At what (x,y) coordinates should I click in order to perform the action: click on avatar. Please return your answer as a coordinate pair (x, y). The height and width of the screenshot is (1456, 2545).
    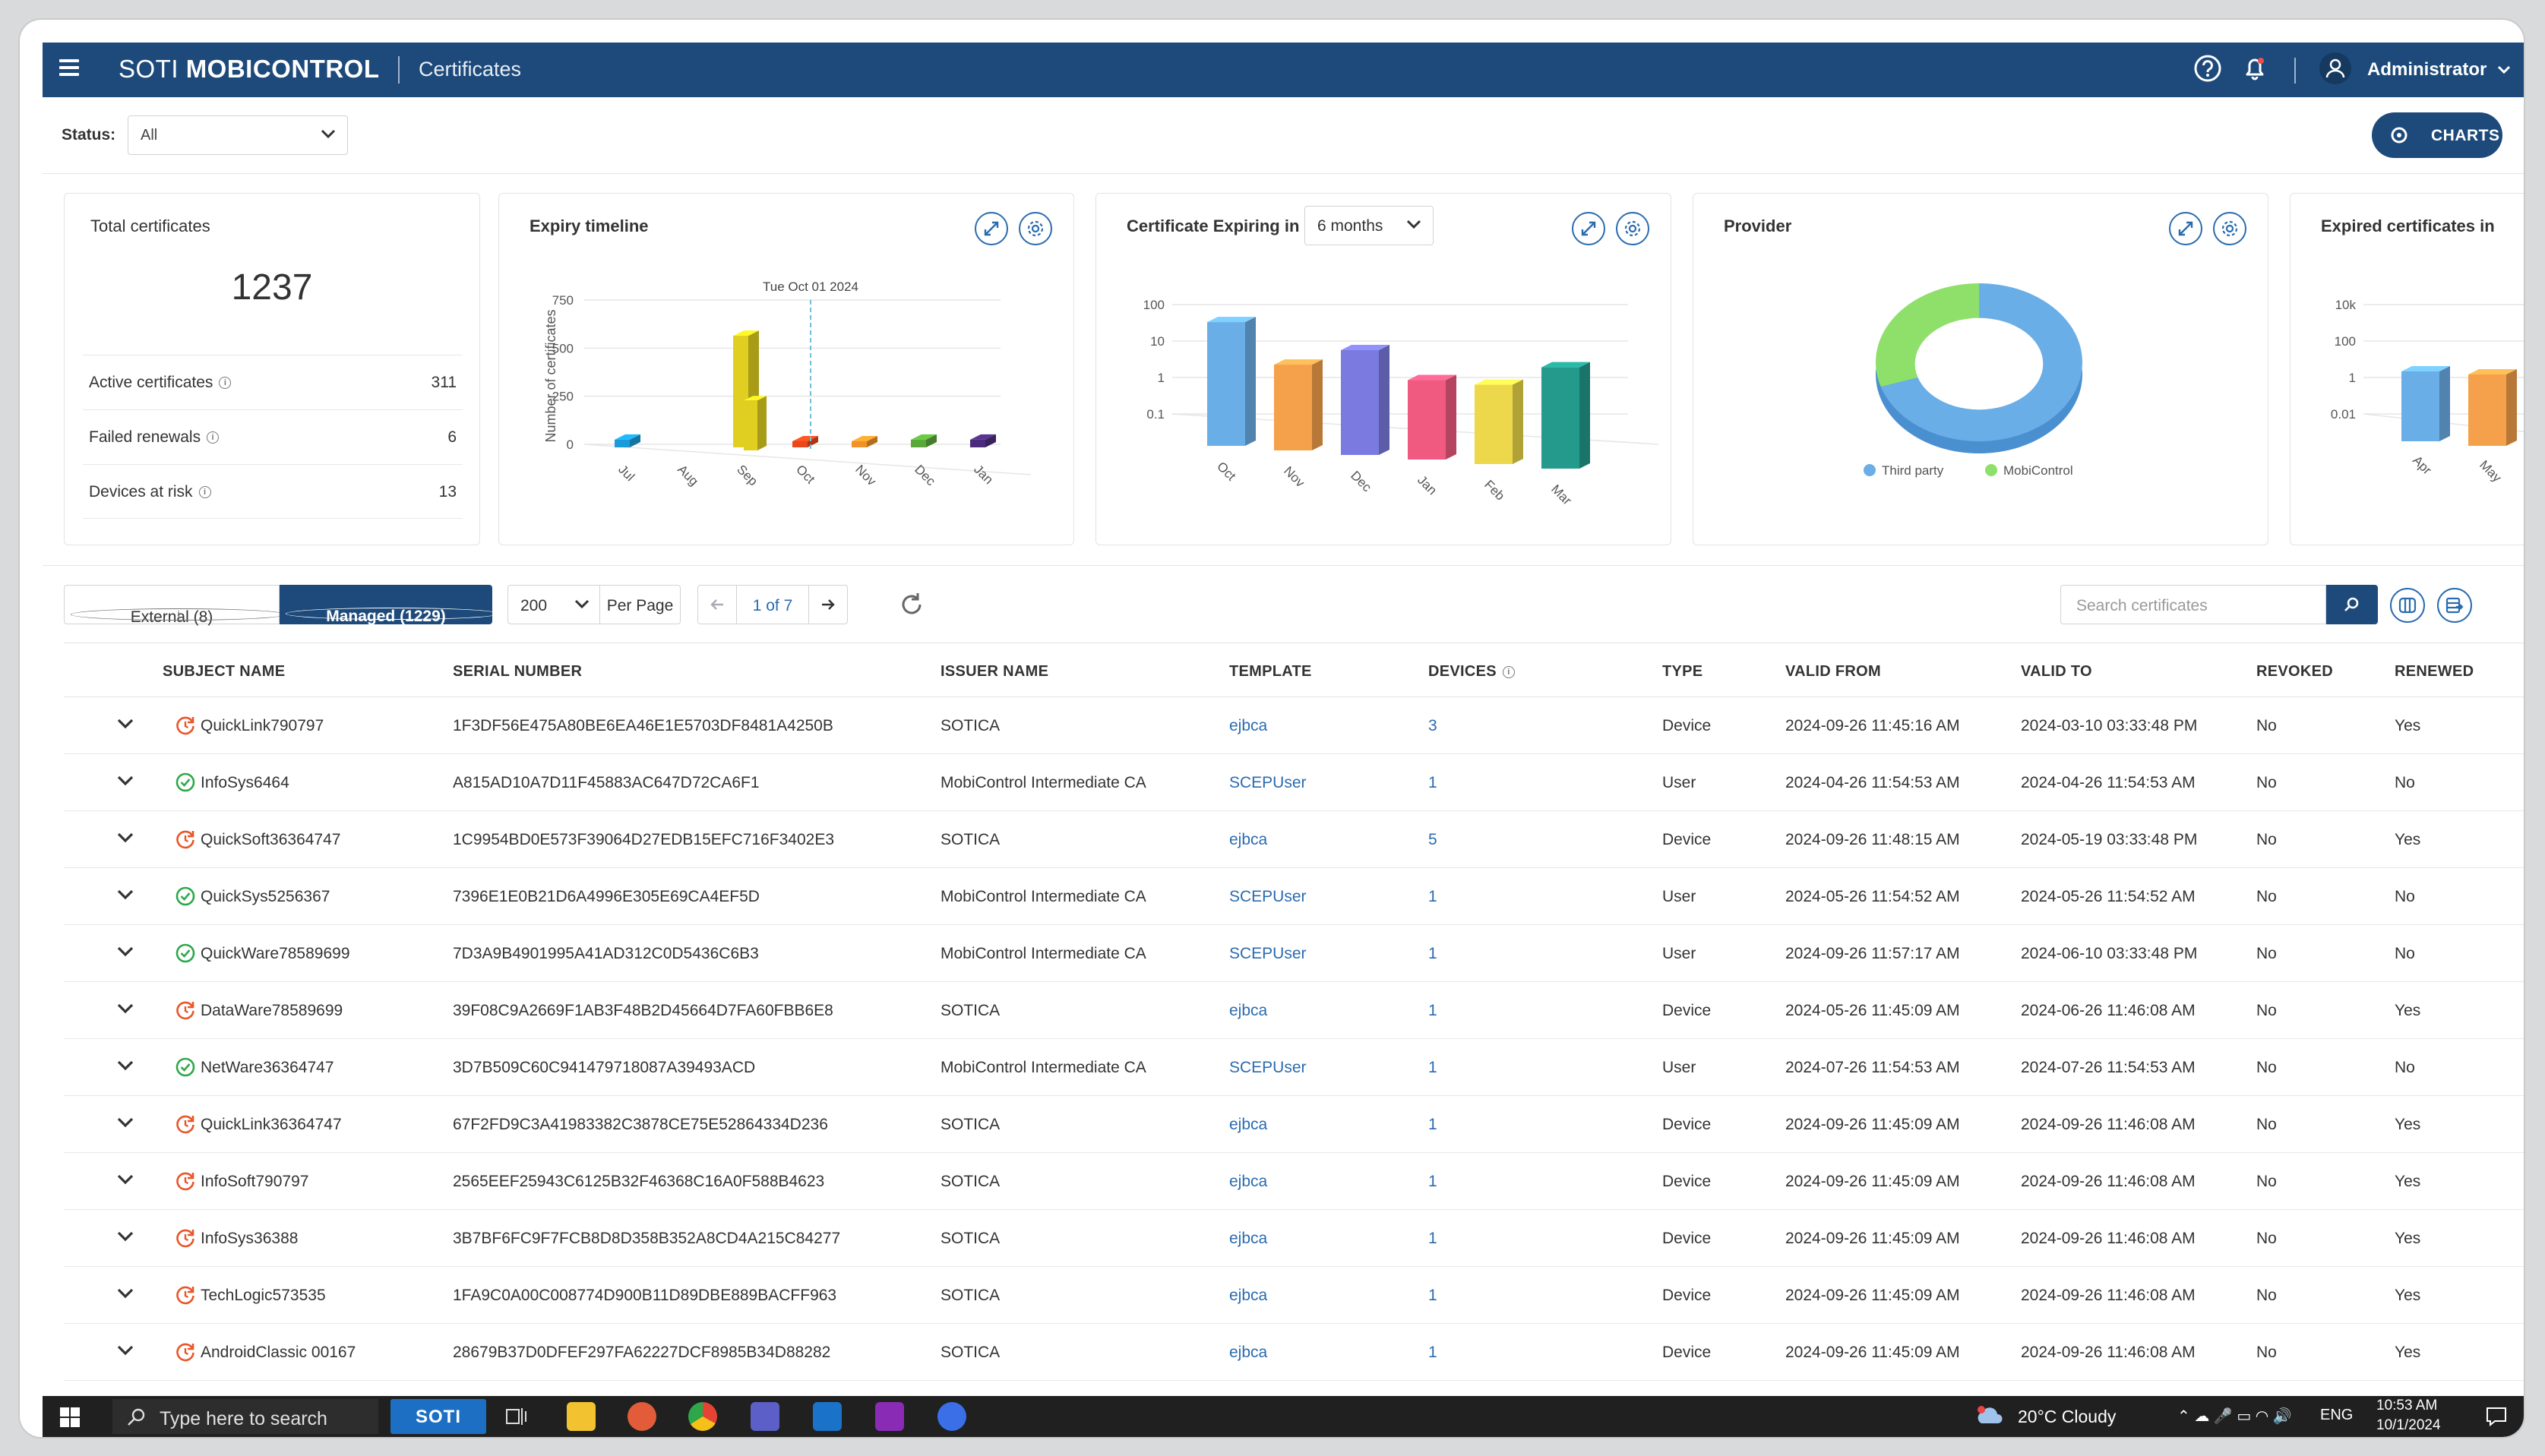
    Looking at the image, I should click on (2335, 68).